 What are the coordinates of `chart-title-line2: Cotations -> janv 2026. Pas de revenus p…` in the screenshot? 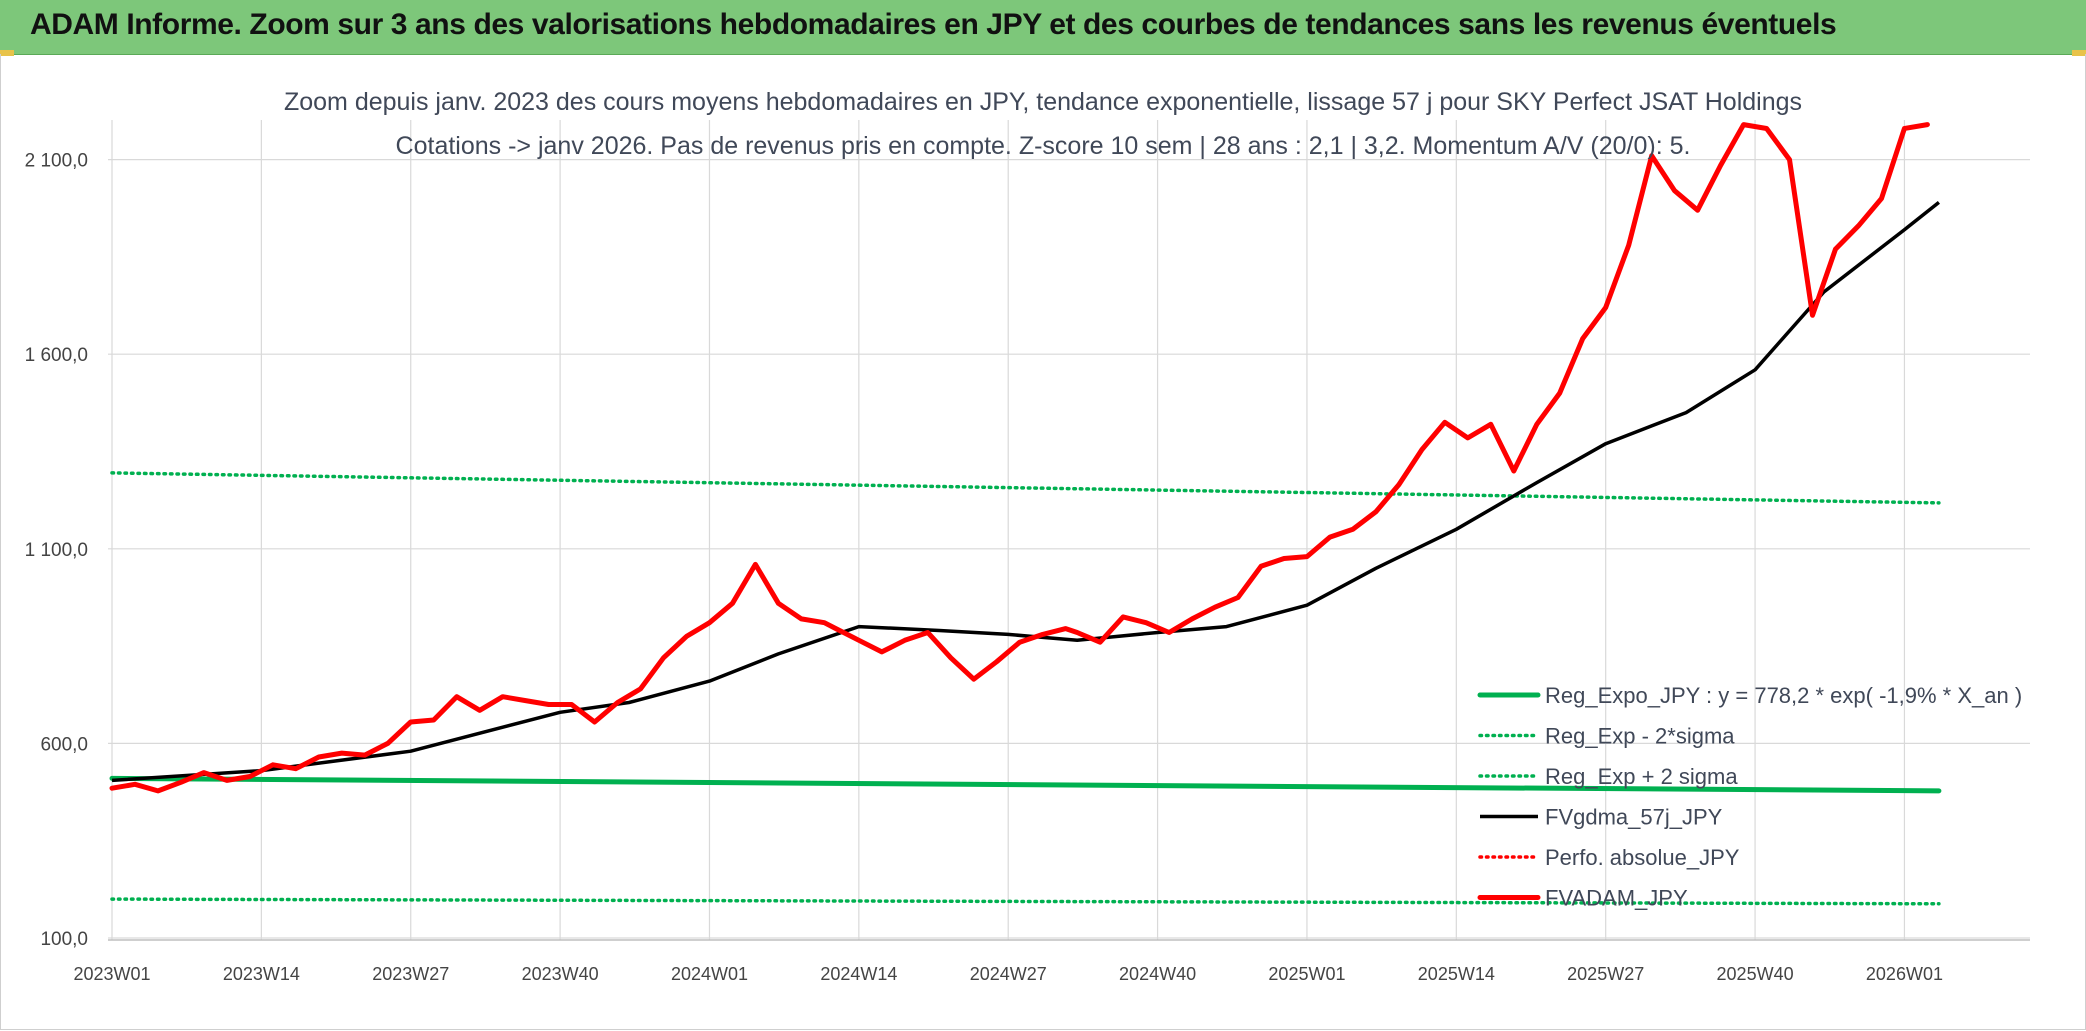 It's located at (1043, 146).